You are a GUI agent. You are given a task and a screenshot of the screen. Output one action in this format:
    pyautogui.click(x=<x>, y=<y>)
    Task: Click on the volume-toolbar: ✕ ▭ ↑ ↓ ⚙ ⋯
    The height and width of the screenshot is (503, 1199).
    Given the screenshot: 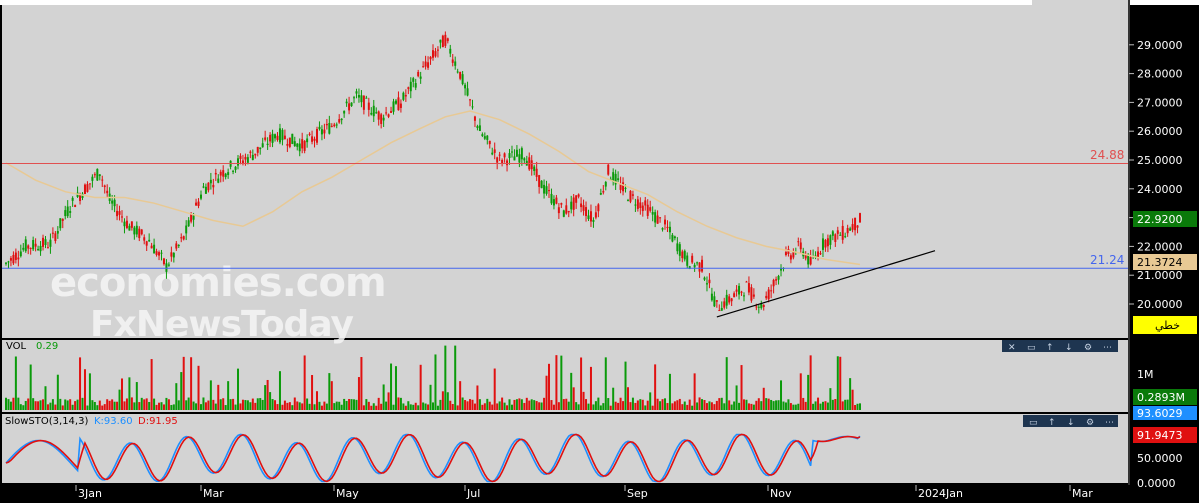 What is the action you would take?
    pyautogui.click(x=1060, y=346)
    